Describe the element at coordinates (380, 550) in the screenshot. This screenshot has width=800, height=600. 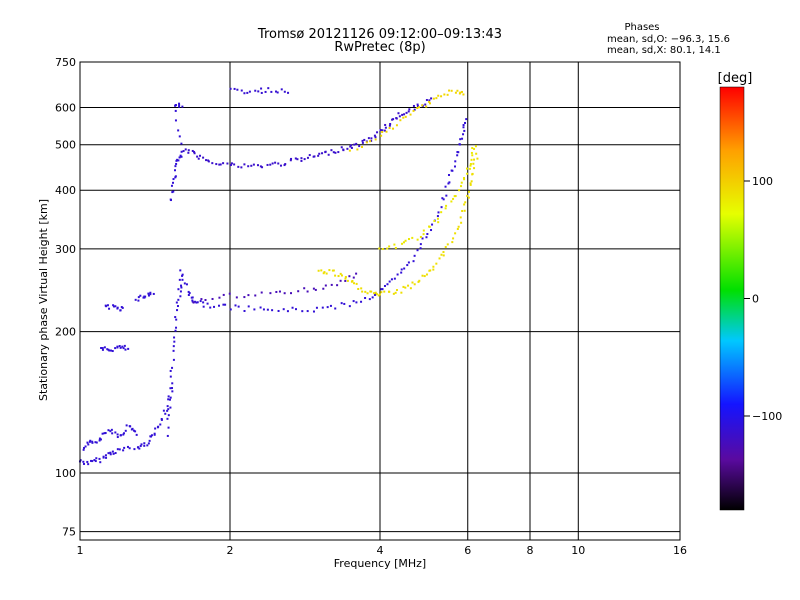
I see `x-tick-label: 4` at that location.